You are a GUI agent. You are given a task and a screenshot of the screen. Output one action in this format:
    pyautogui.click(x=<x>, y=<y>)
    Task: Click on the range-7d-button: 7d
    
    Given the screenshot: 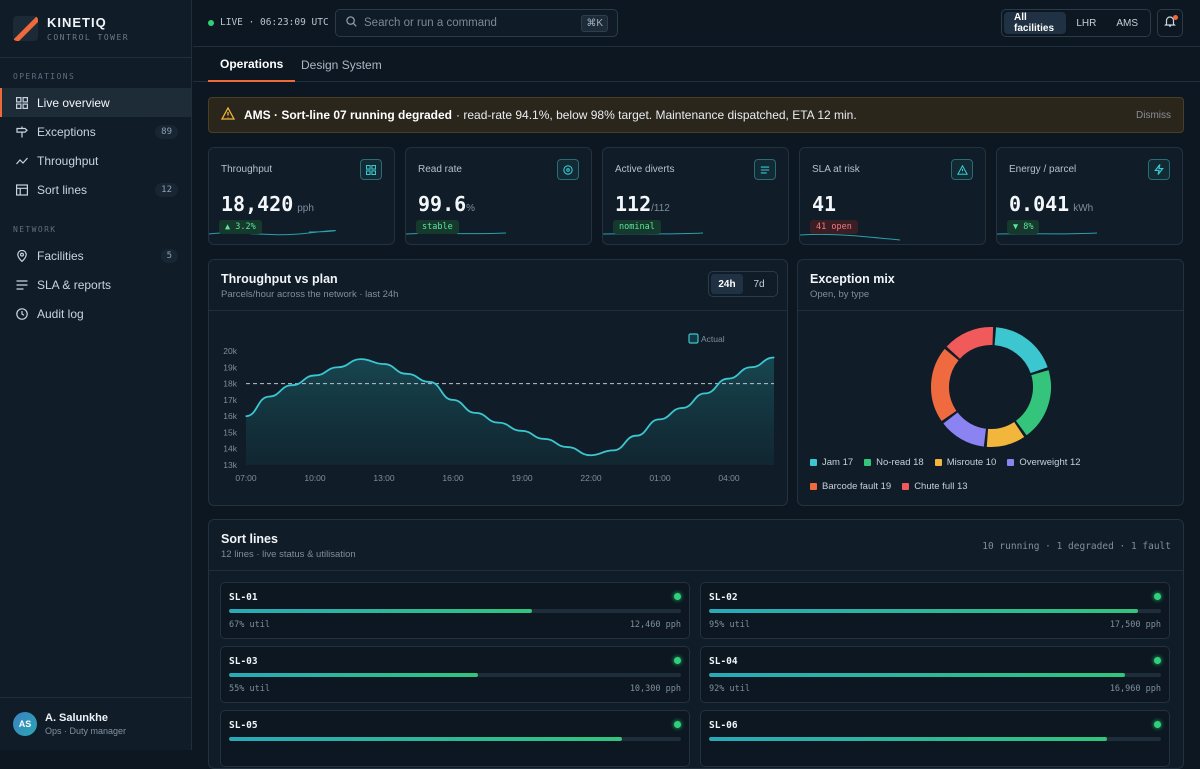 What is the action you would take?
    pyautogui.click(x=759, y=284)
    